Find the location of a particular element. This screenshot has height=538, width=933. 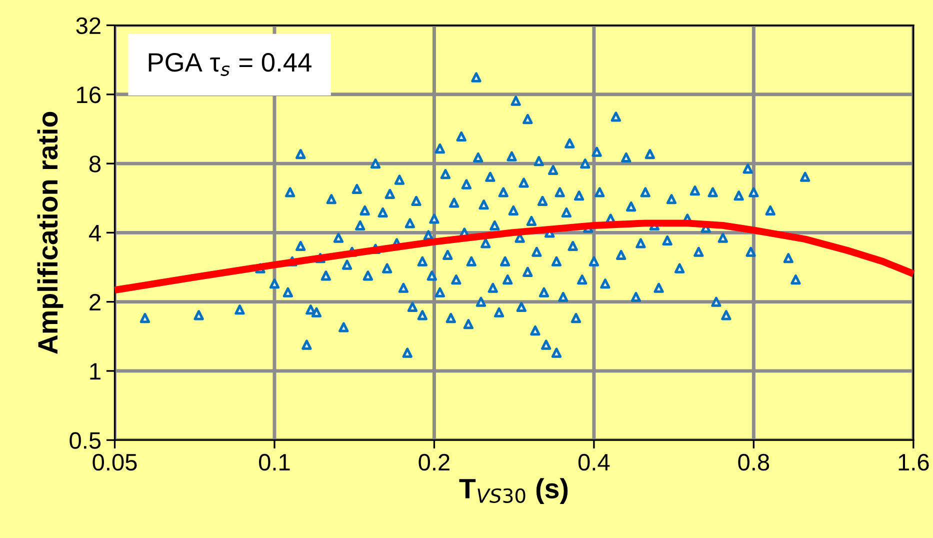

x-tick-label: 0.8 is located at coordinates (754, 462).